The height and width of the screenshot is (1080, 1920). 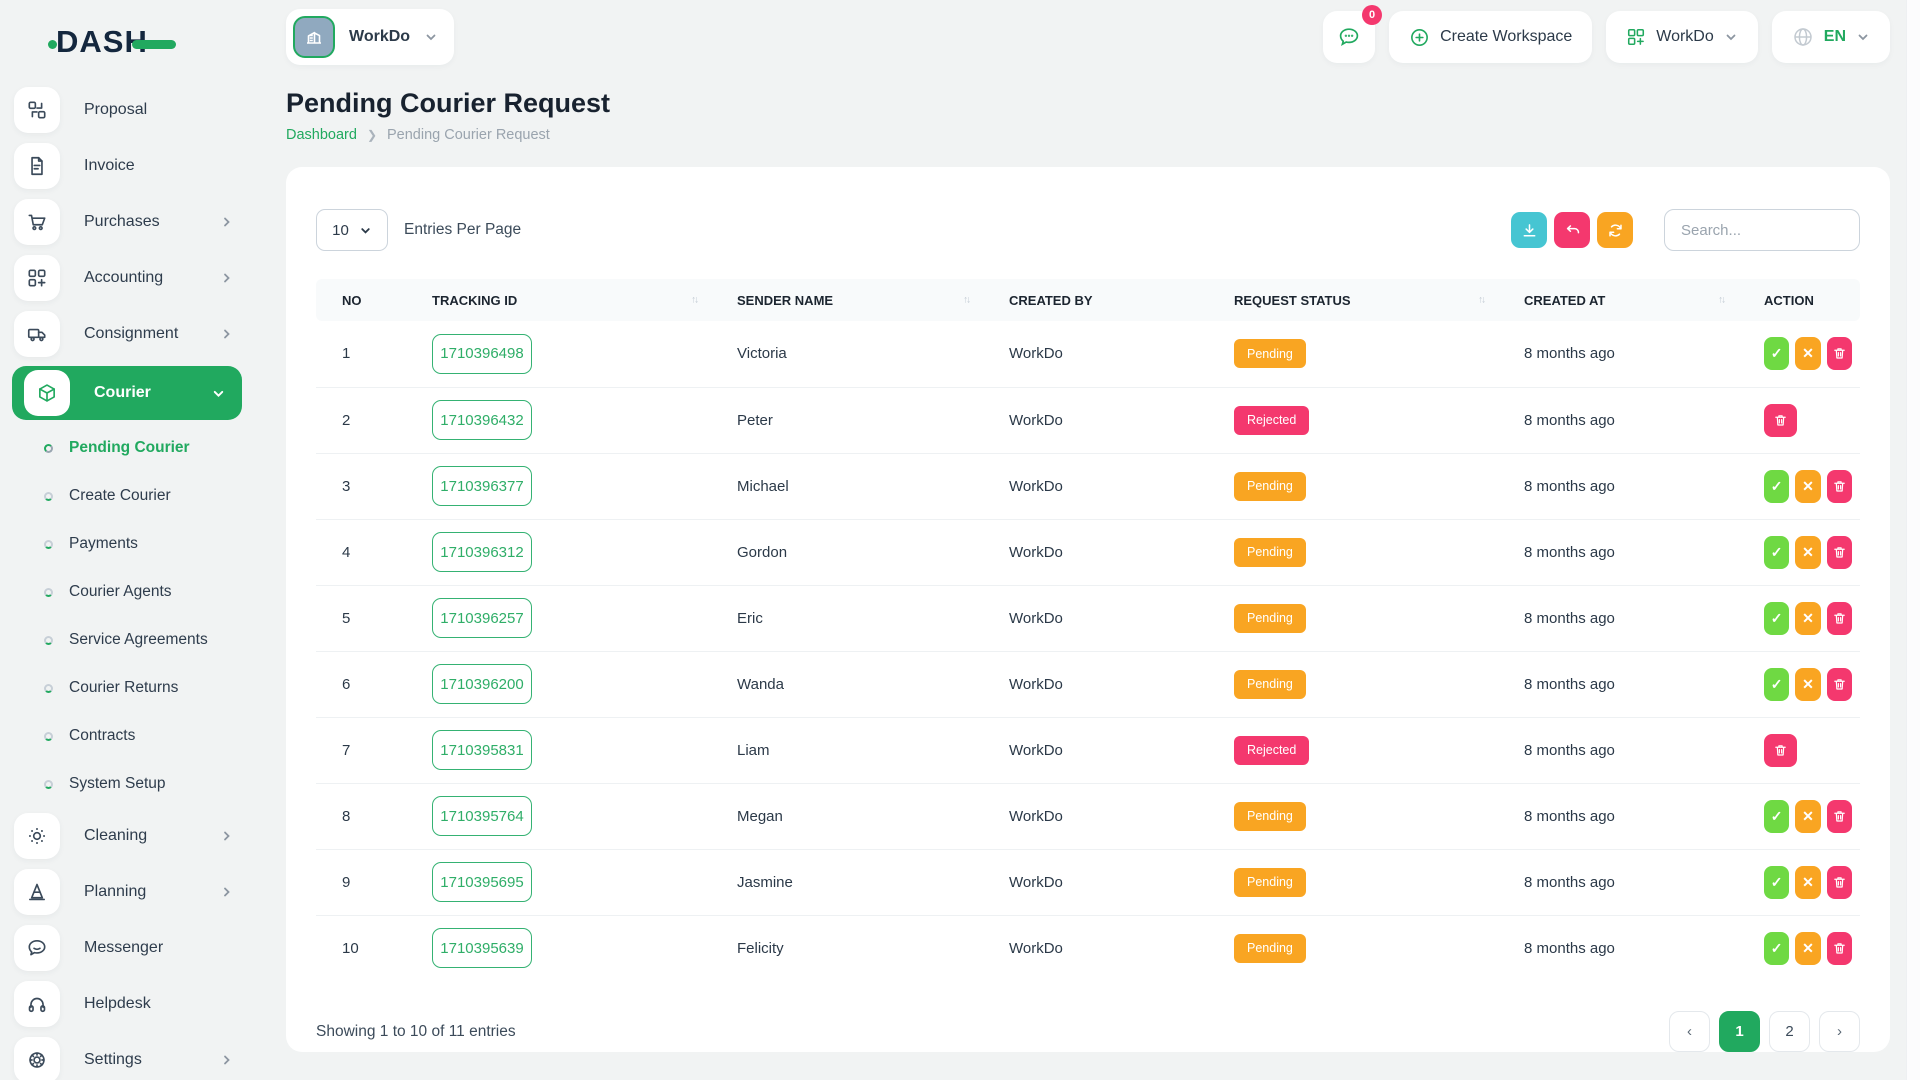 I want to click on breadcrumb-dashboard-link: Dashboard, so click(x=321, y=135).